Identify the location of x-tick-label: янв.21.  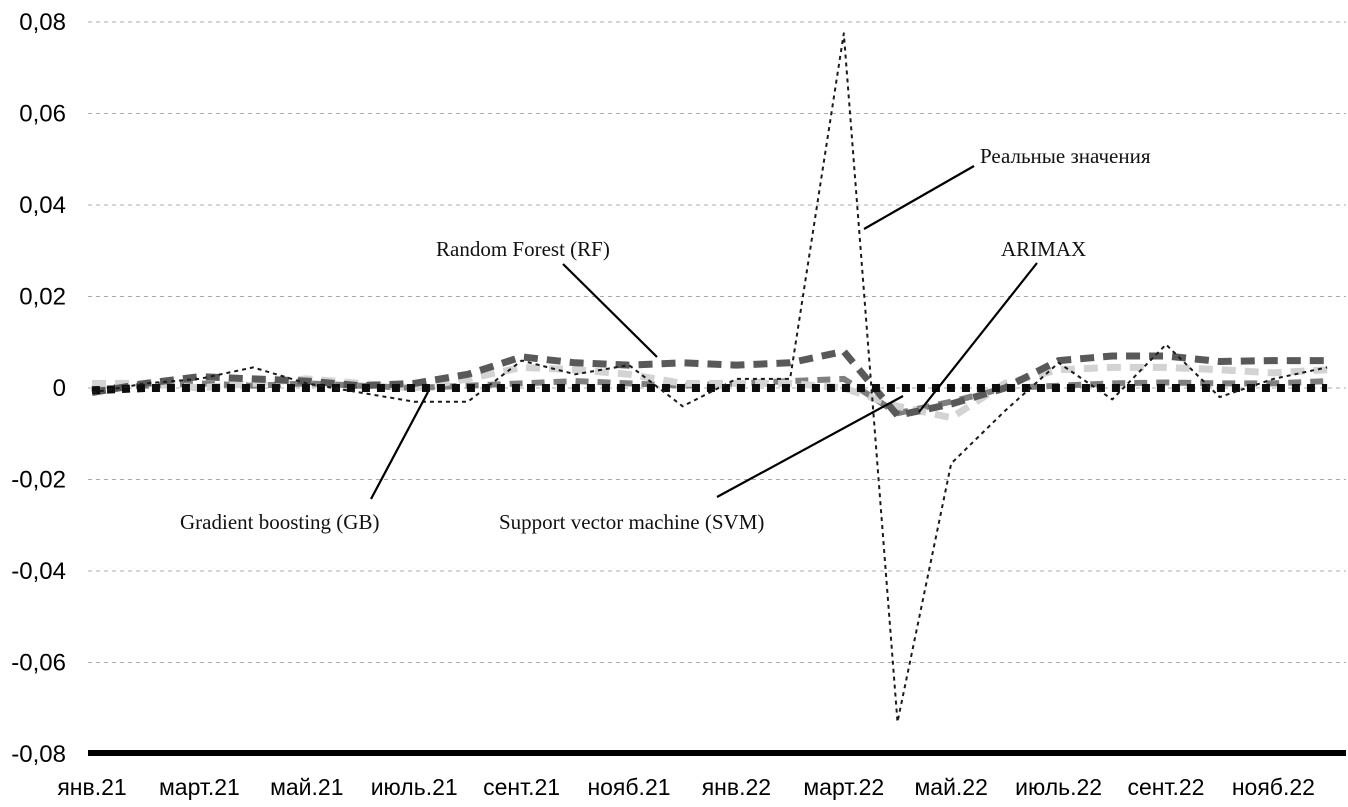
(91, 787).